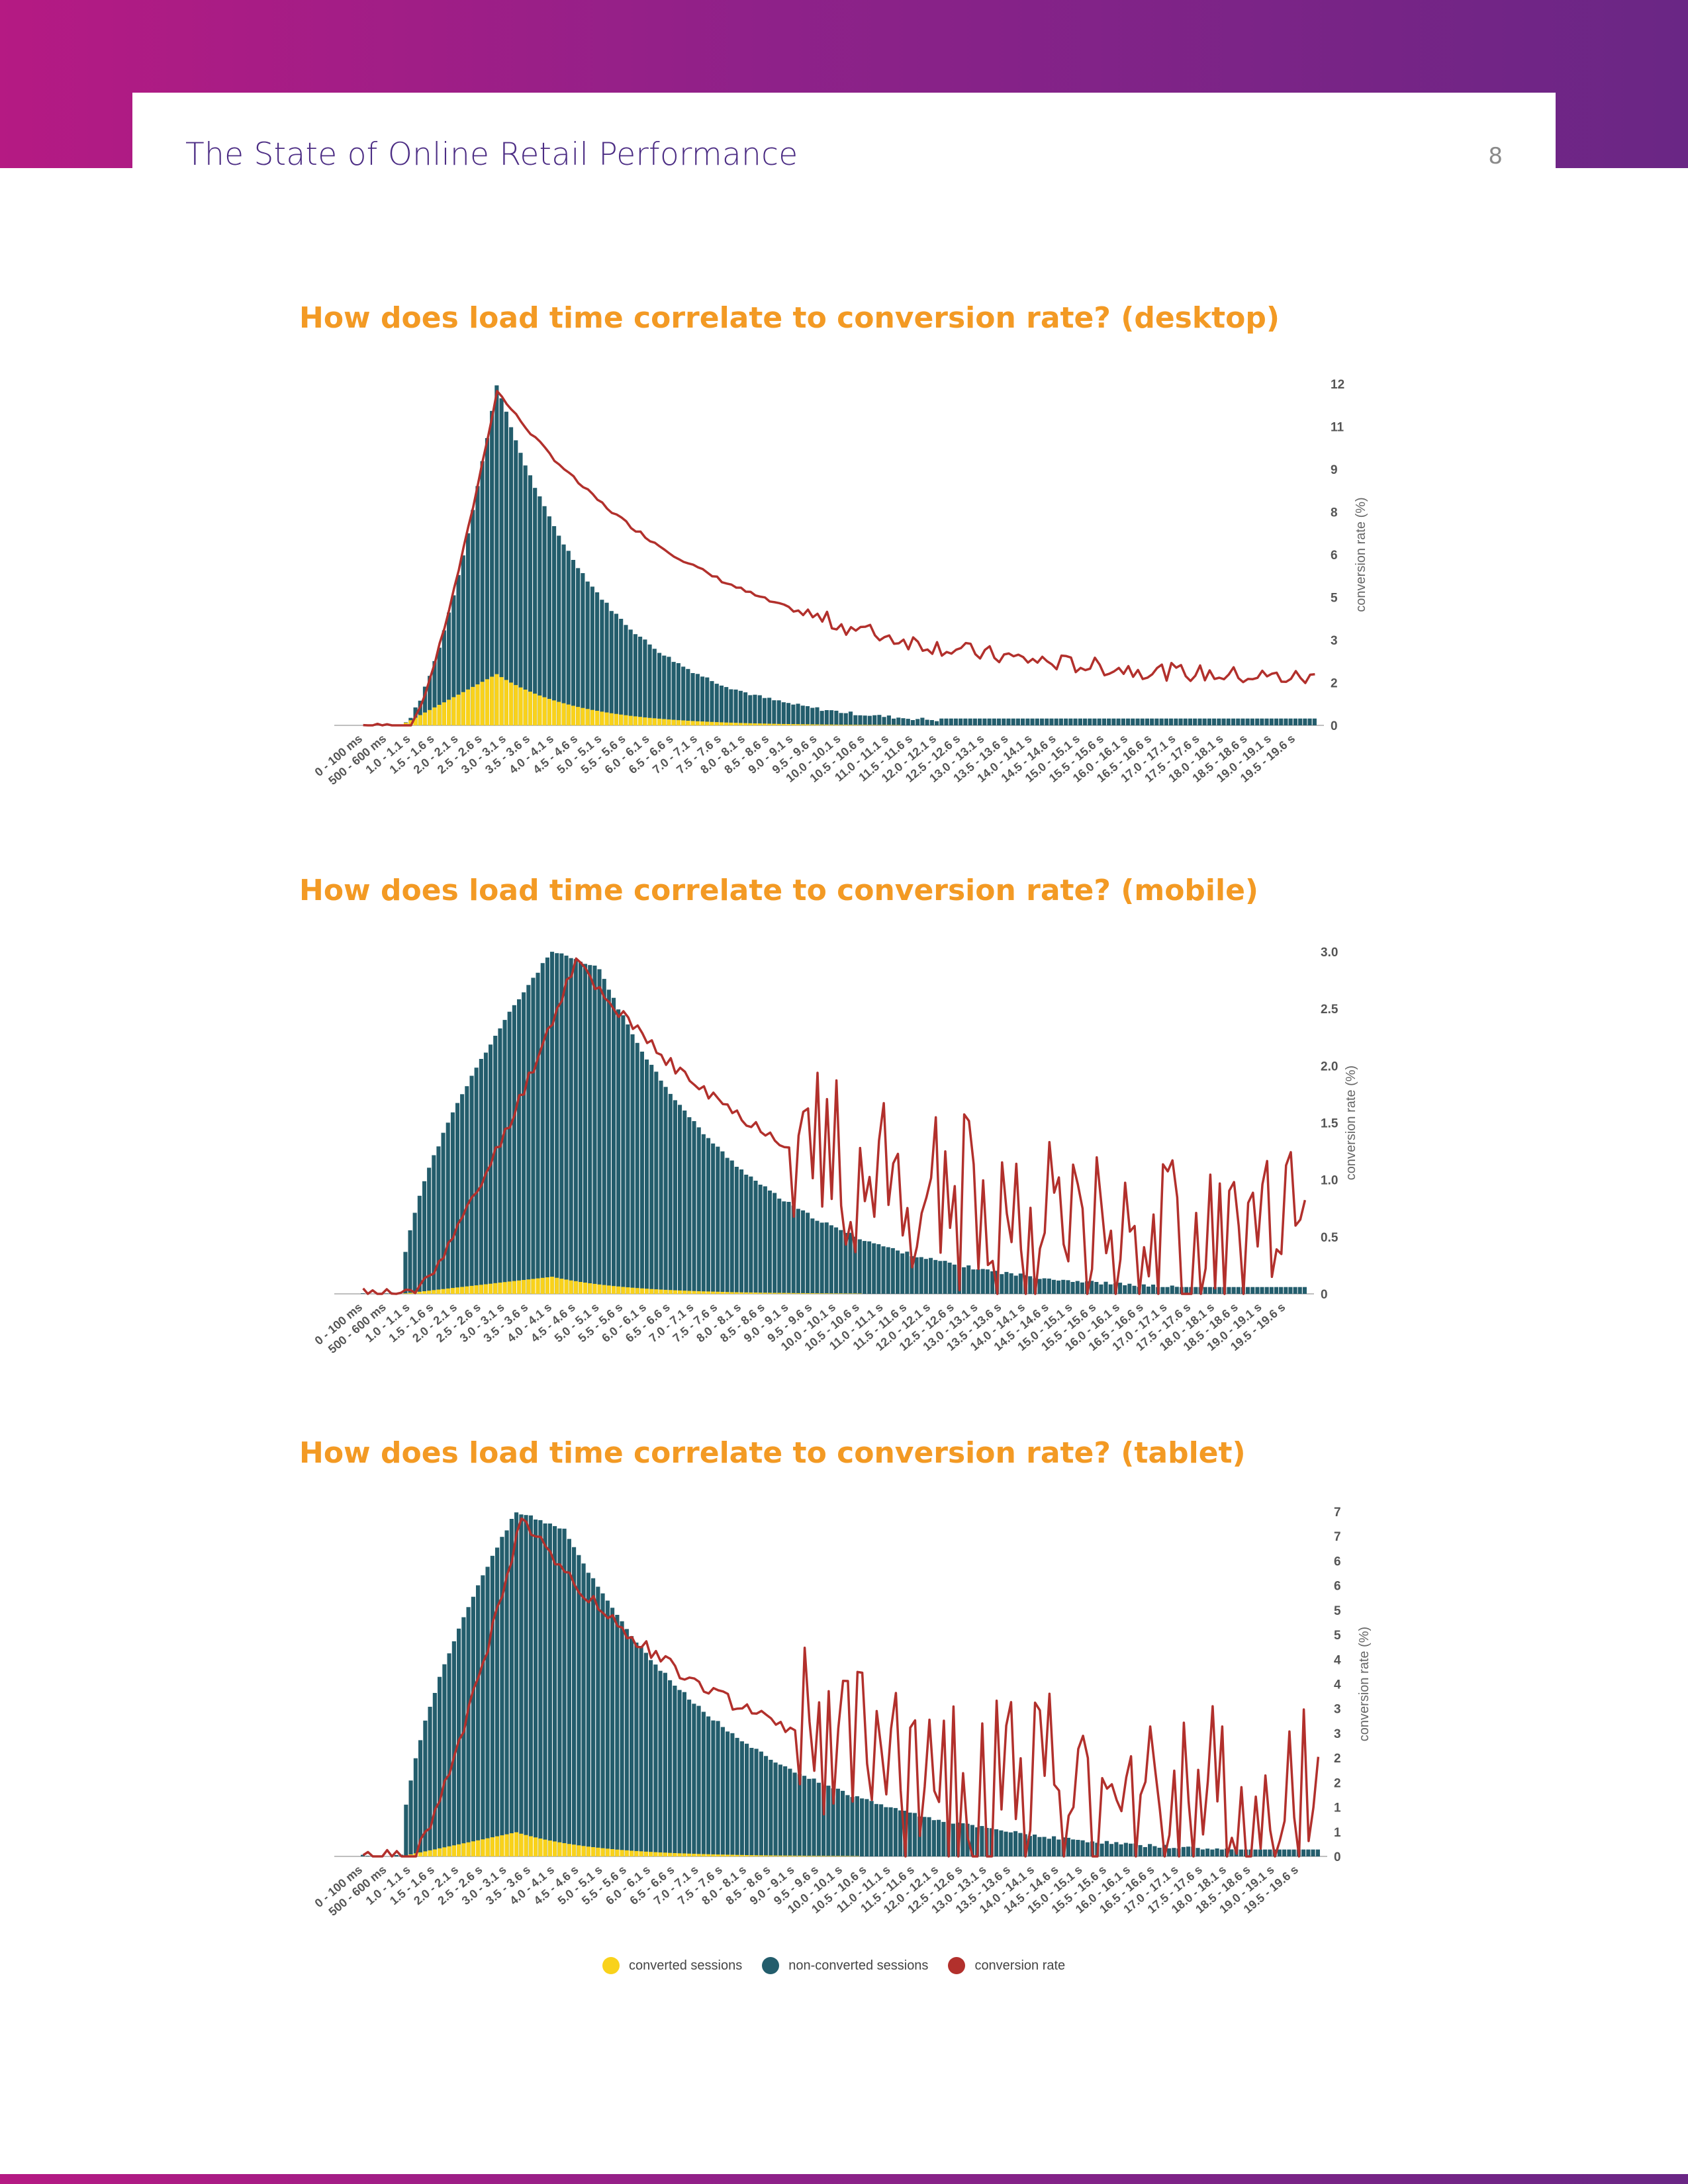  Describe the element at coordinates (1361, 554) in the screenshot. I see `y2-axis-label: conversion rate (%)` at that location.